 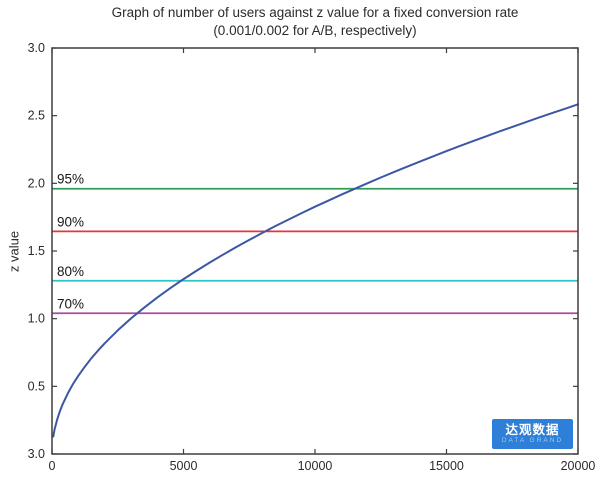 What do you see at coordinates (532, 440) in the screenshot?
I see `watermark-brand-subtext: DATA GRAND` at bounding box center [532, 440].